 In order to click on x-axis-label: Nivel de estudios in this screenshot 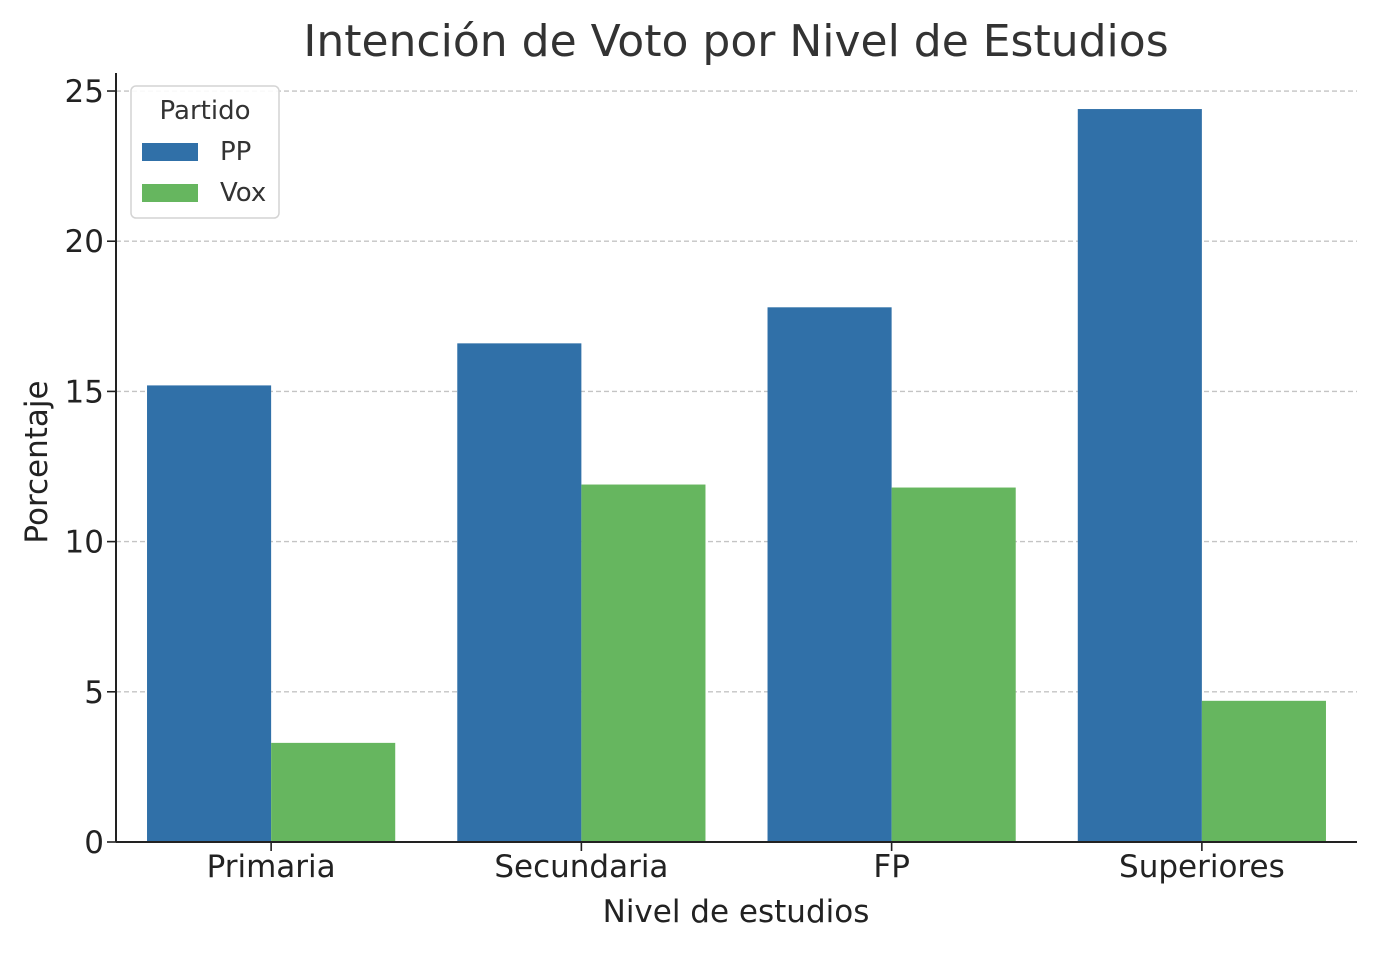, I will do `click(736, 912)`.